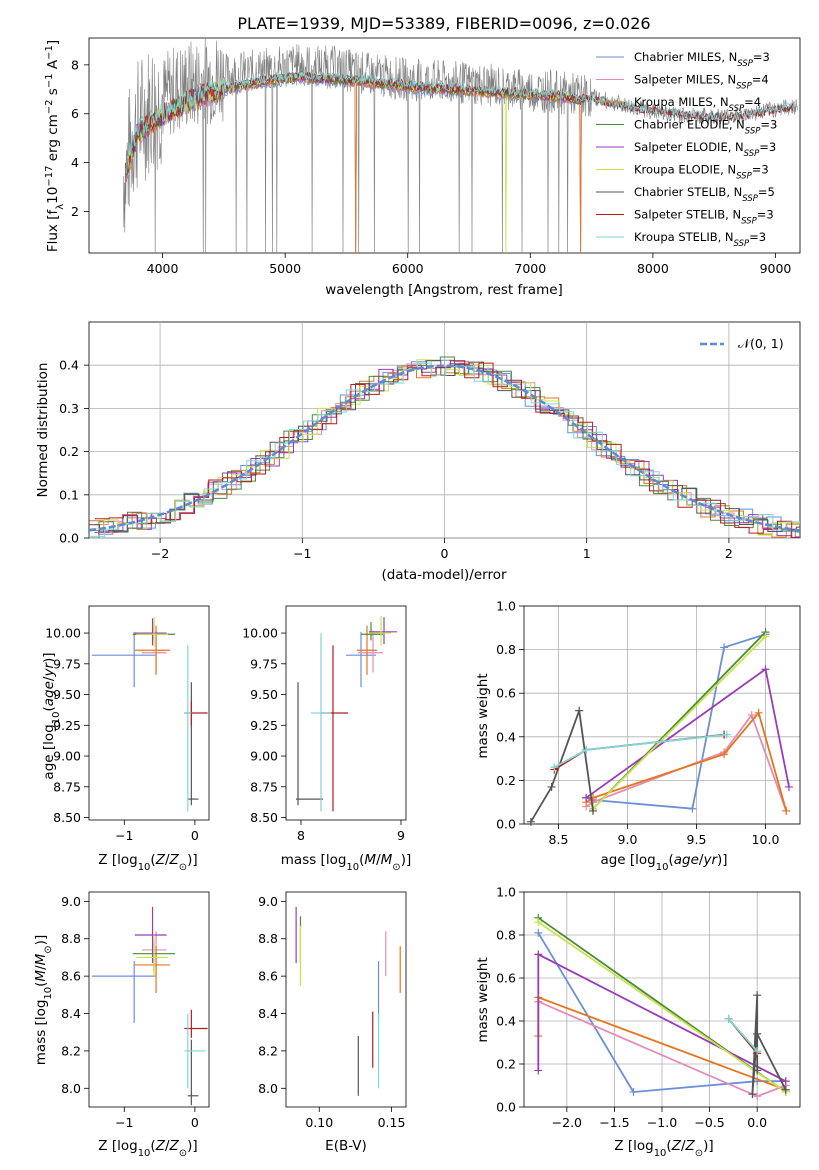 Image resolution: width=819 pixels, height=1170 pixels. I want to click on spectrum-xtick-label: 8000, so click(653, 268).